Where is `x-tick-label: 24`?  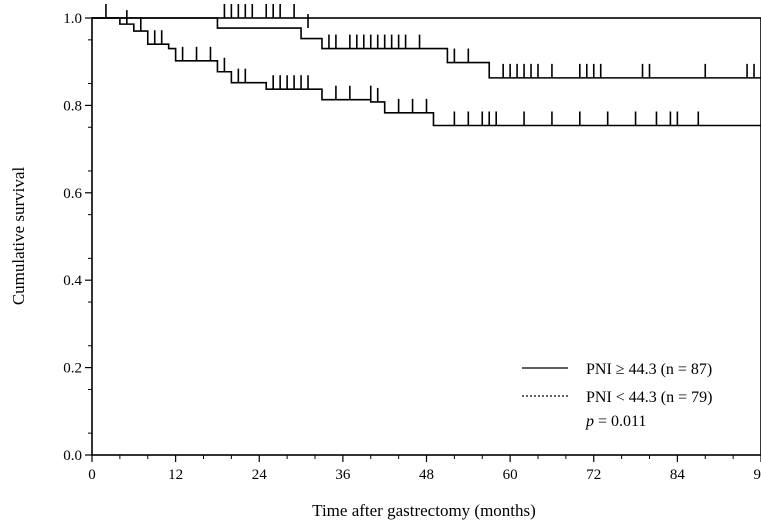
x-tick-label: 24 is located at coordinates (260, 475).